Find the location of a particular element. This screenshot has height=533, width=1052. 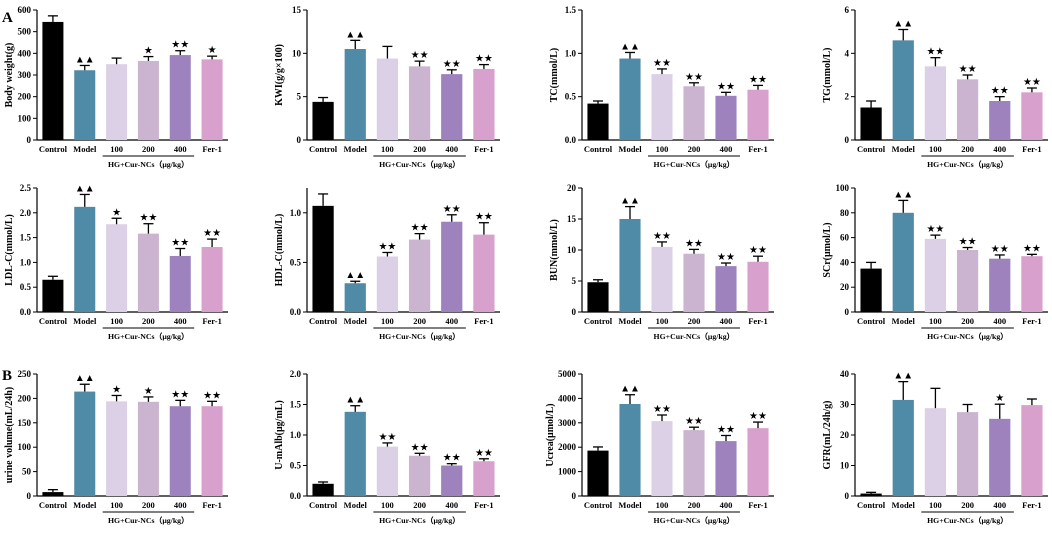

y-tick-label: 20 is located at coordinates (572, 188).